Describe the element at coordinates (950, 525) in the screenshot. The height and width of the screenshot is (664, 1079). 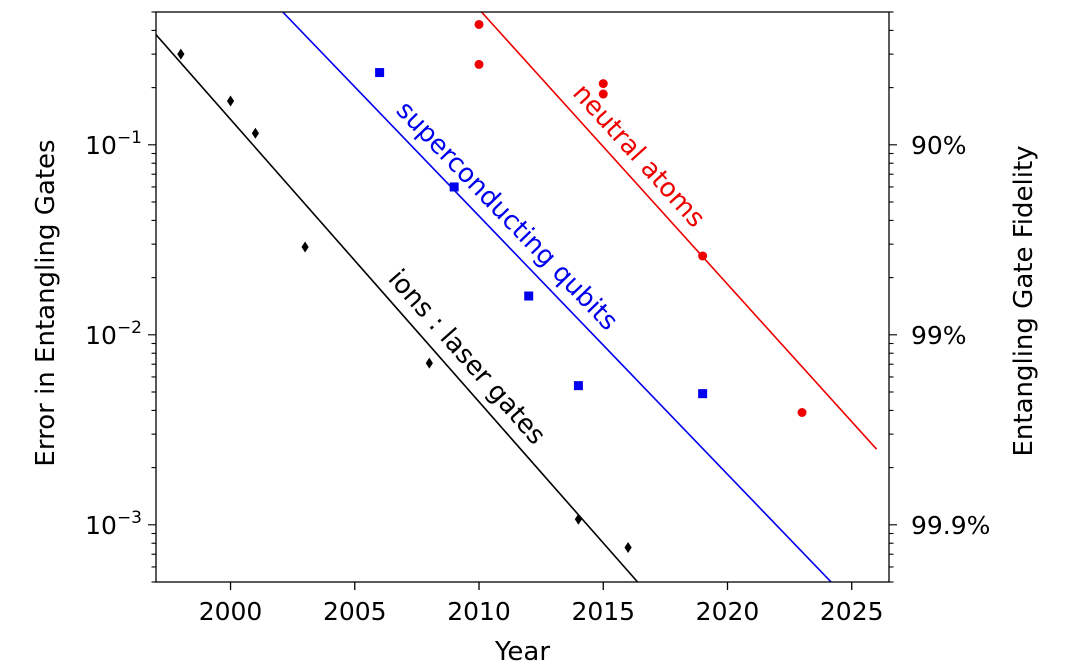
I see `right-tick-label: 99.9%` at that location.